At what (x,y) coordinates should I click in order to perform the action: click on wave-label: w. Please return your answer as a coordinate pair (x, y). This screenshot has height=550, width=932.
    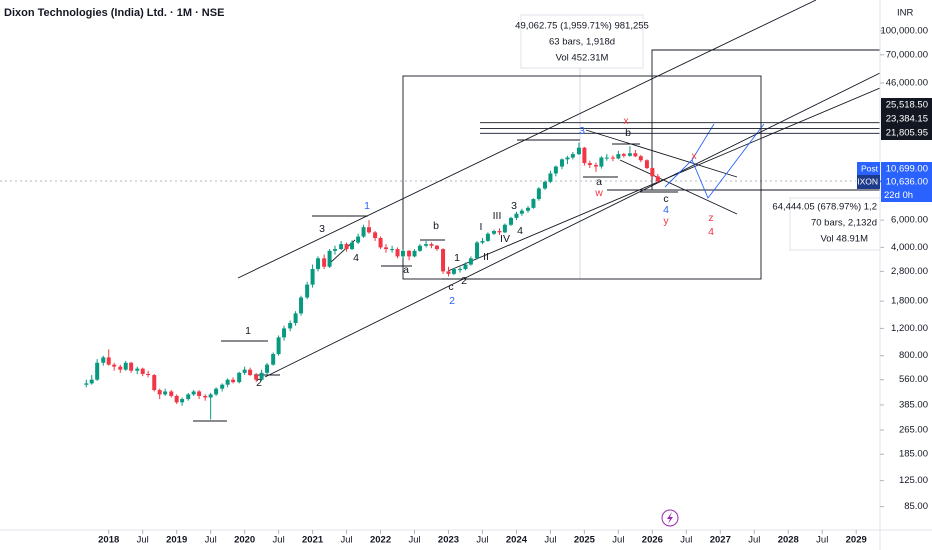
    Looking at the image, I should click on (598, 193).